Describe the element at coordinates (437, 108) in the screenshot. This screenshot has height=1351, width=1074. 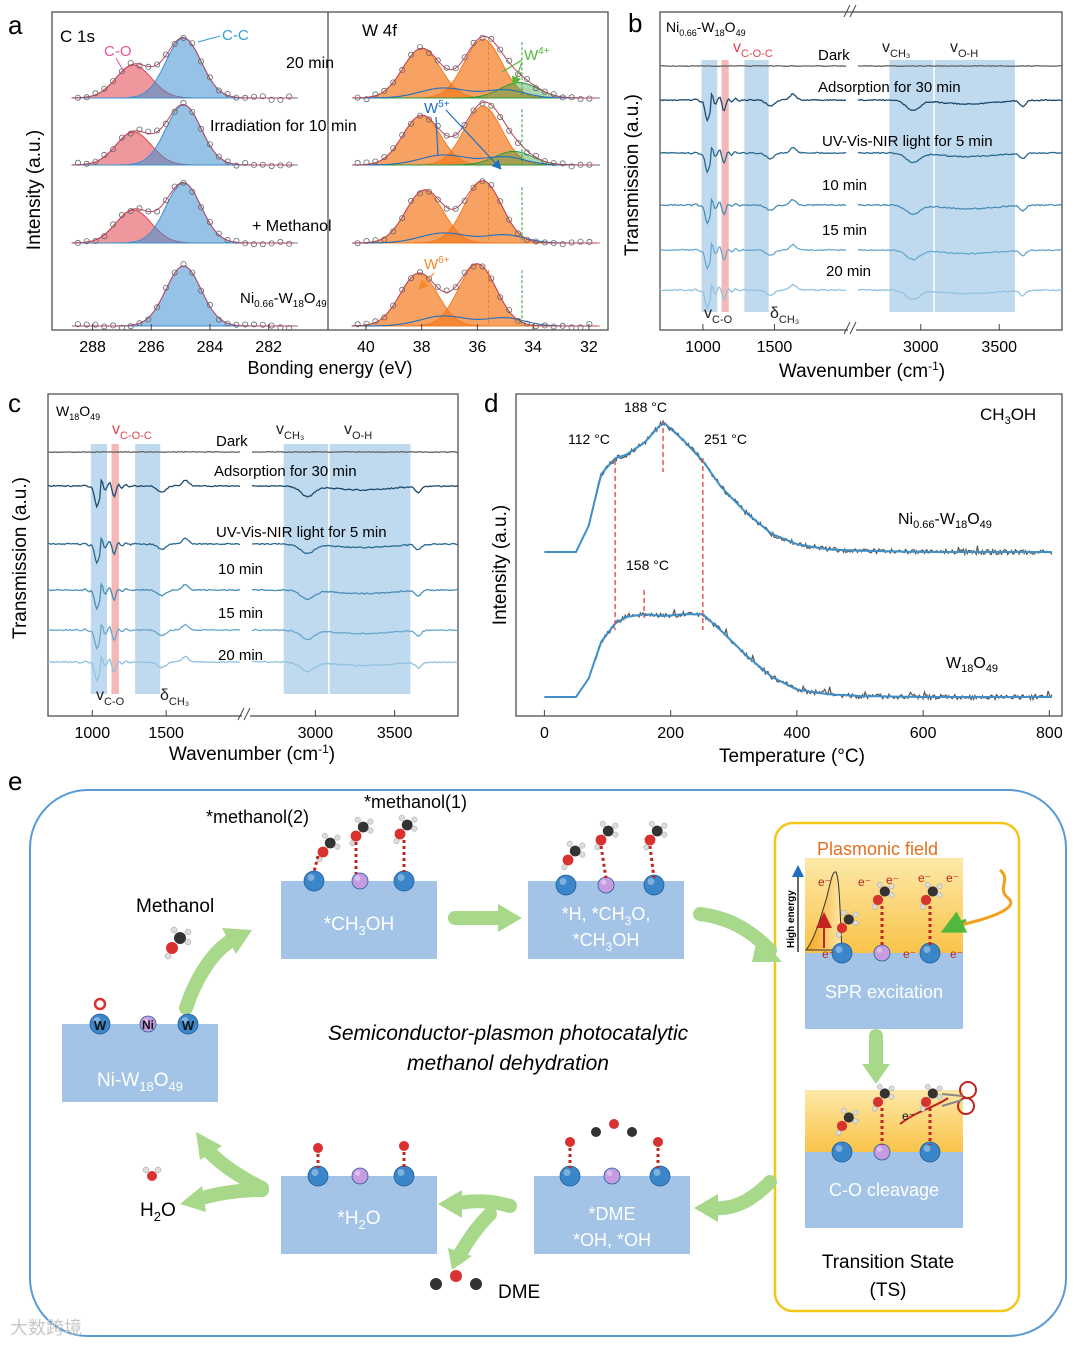
I see `w5-label: W5+` at that location.